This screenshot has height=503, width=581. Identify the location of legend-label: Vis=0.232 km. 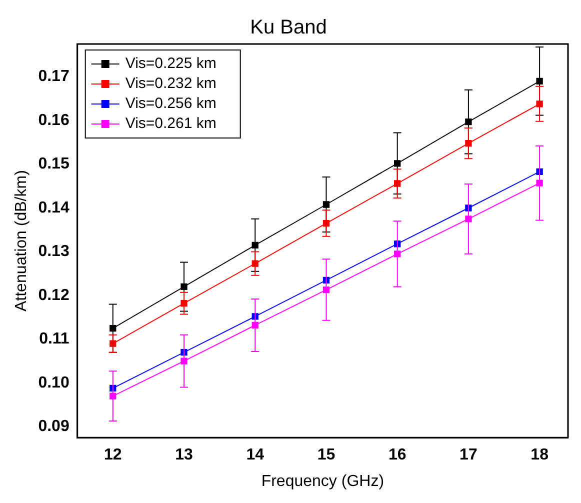
(170, 83).